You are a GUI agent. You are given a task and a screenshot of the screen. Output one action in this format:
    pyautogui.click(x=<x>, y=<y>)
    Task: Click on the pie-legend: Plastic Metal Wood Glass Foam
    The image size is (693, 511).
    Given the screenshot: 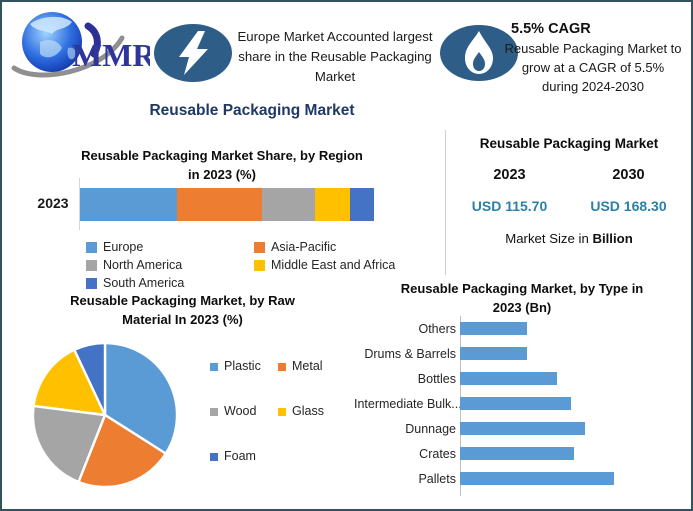 What is the action you would take?
    pyautogui.click(x=267, y=411)
    